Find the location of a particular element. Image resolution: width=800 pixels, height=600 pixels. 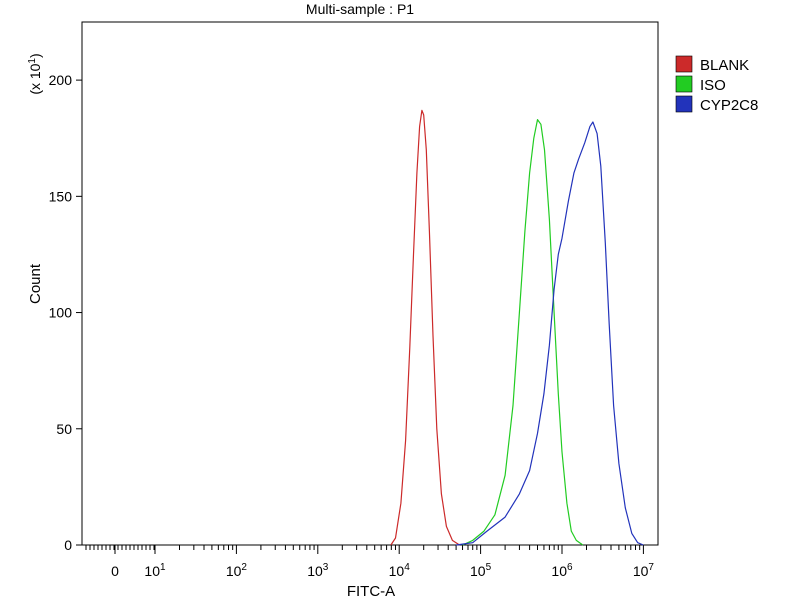

x-axis: 0 10¹ 10² 10³ 10⁴ 10⁵ 10⁶ 10⁷ is located at coordinates (382, 562).